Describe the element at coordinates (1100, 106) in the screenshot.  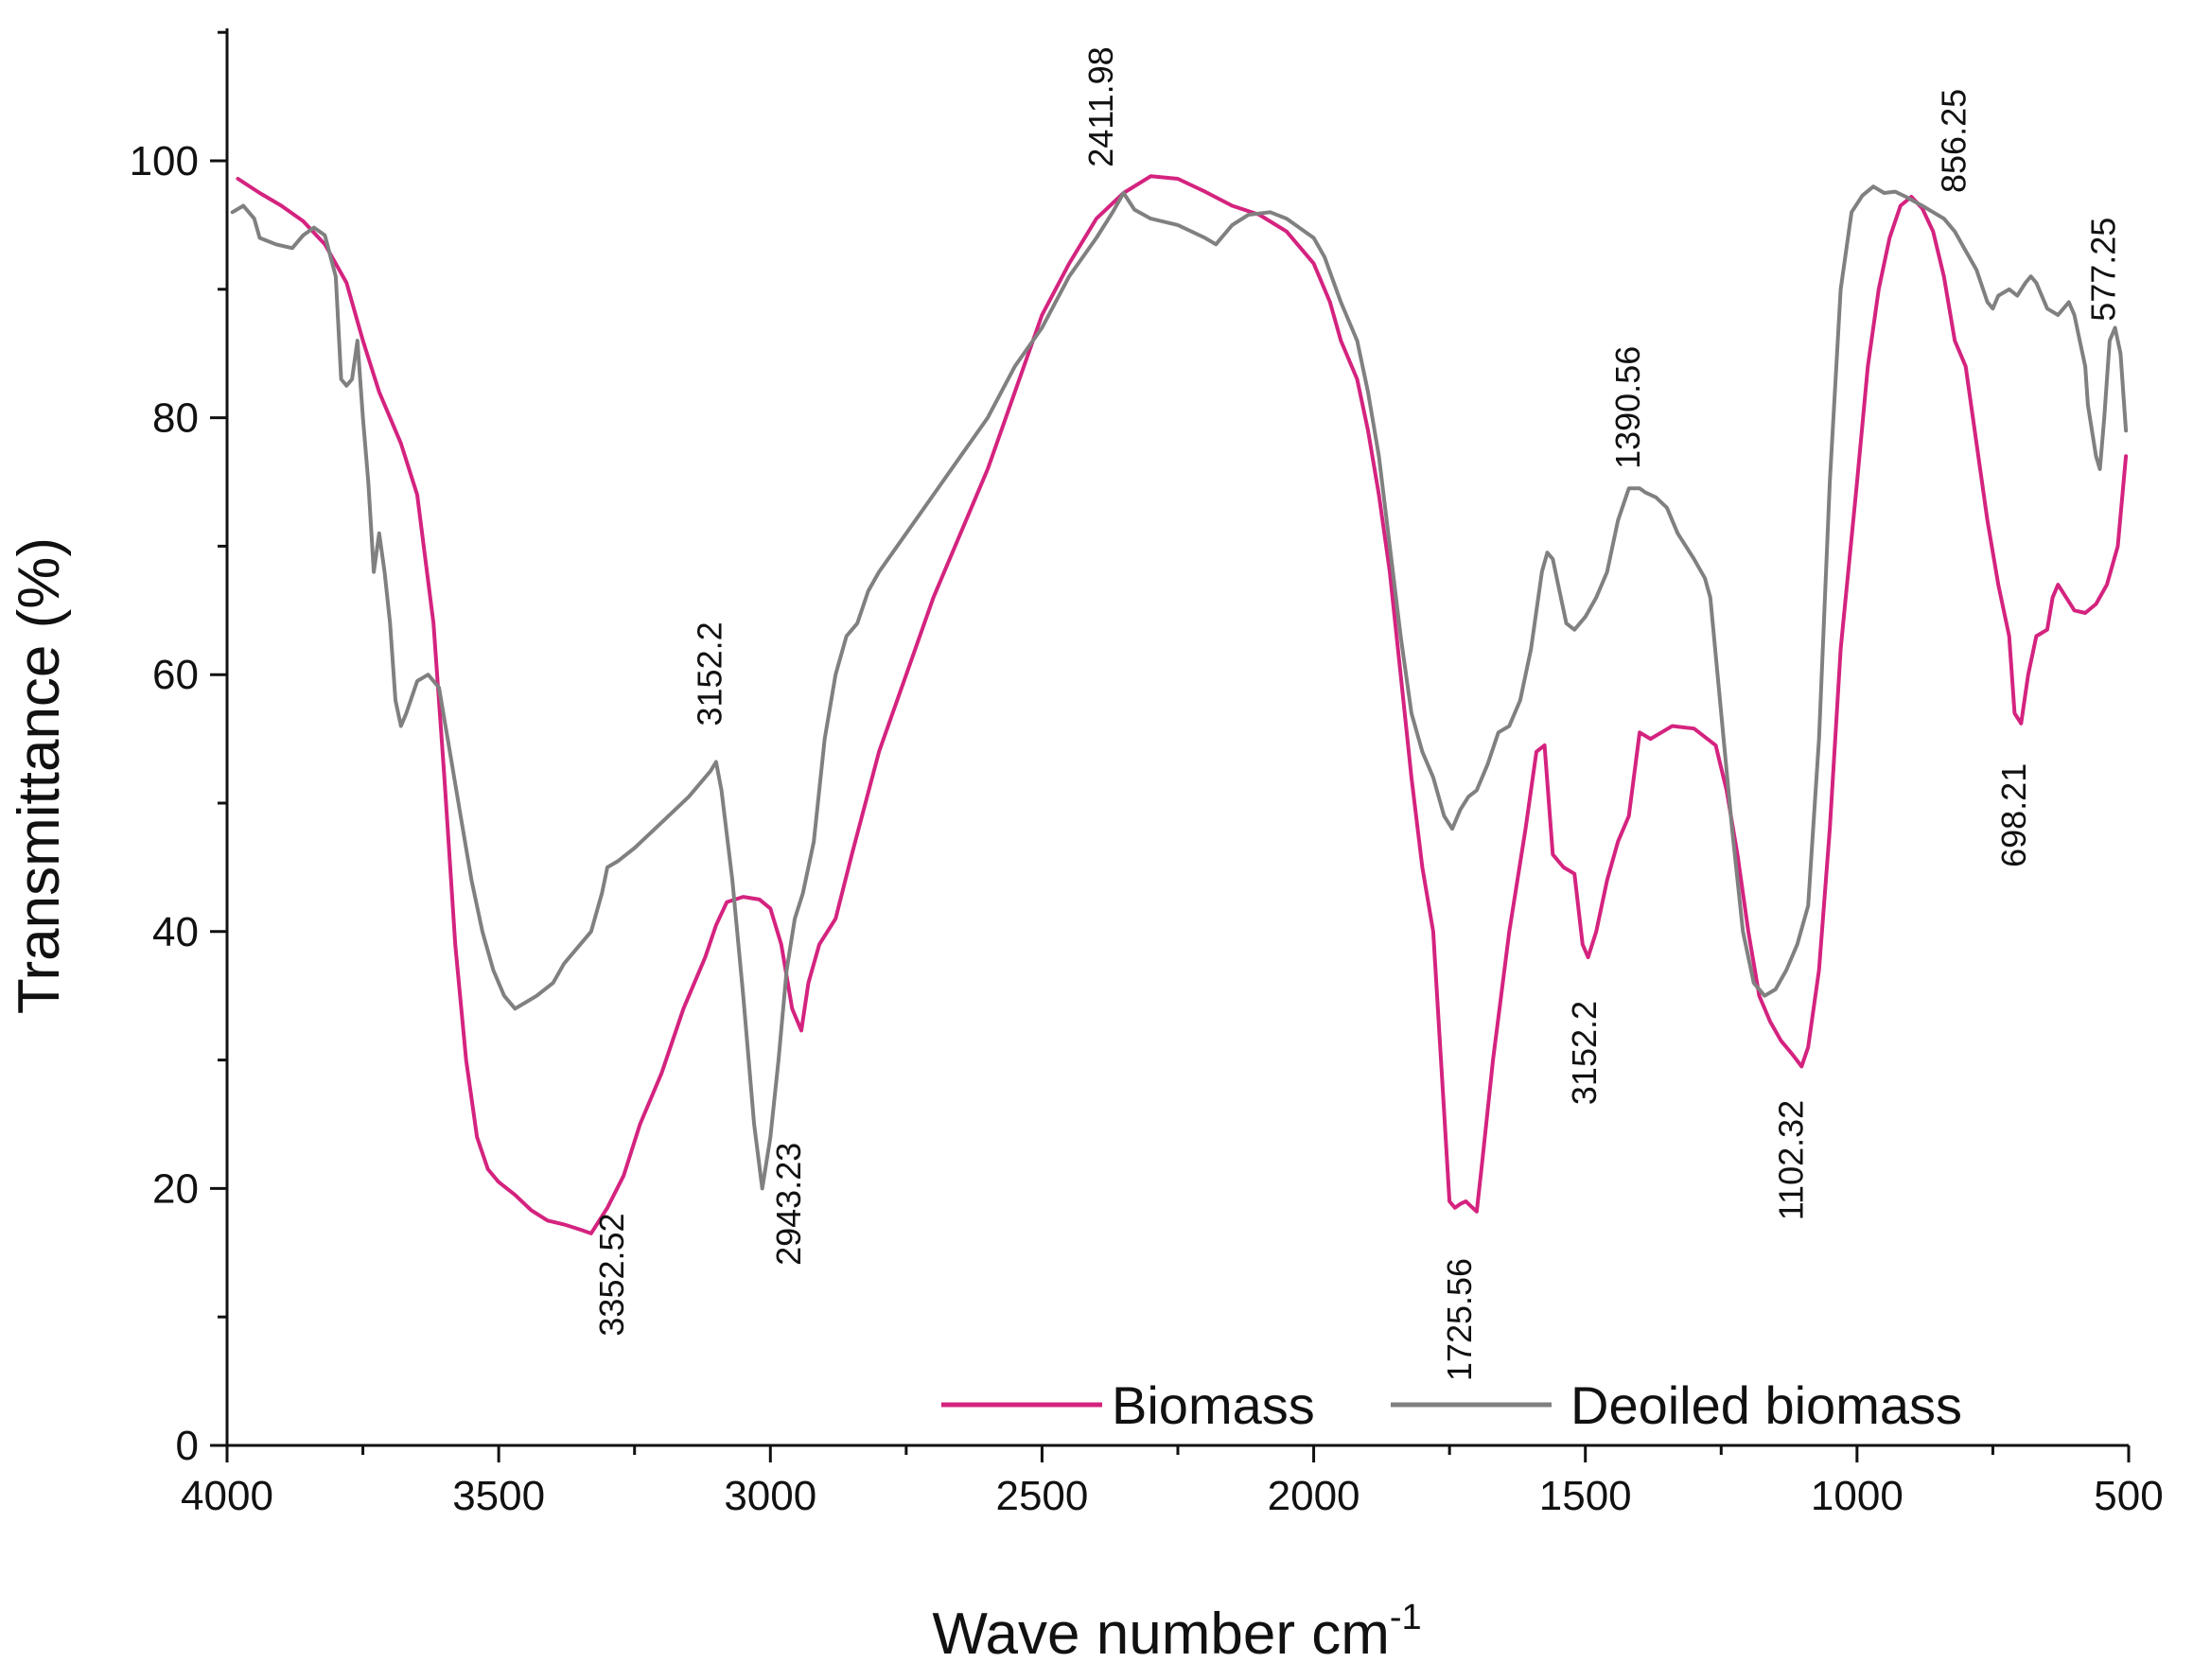
I see `peak-label: 2411.98` at that location.